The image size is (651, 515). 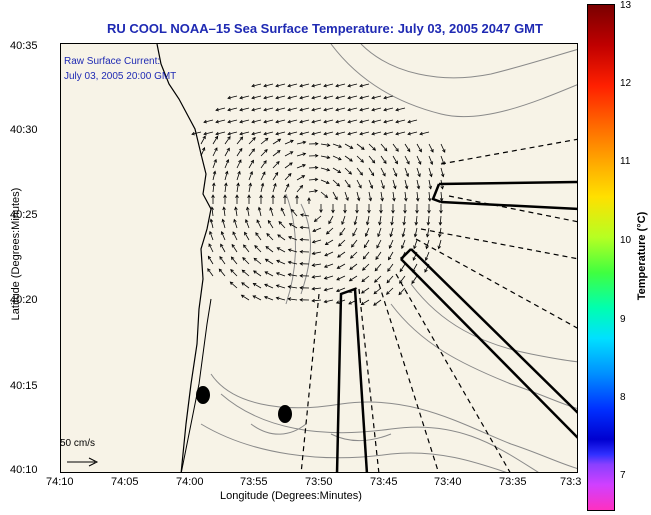 I want to click on y-tick-label: 40:20, so click(x=24, y=300).